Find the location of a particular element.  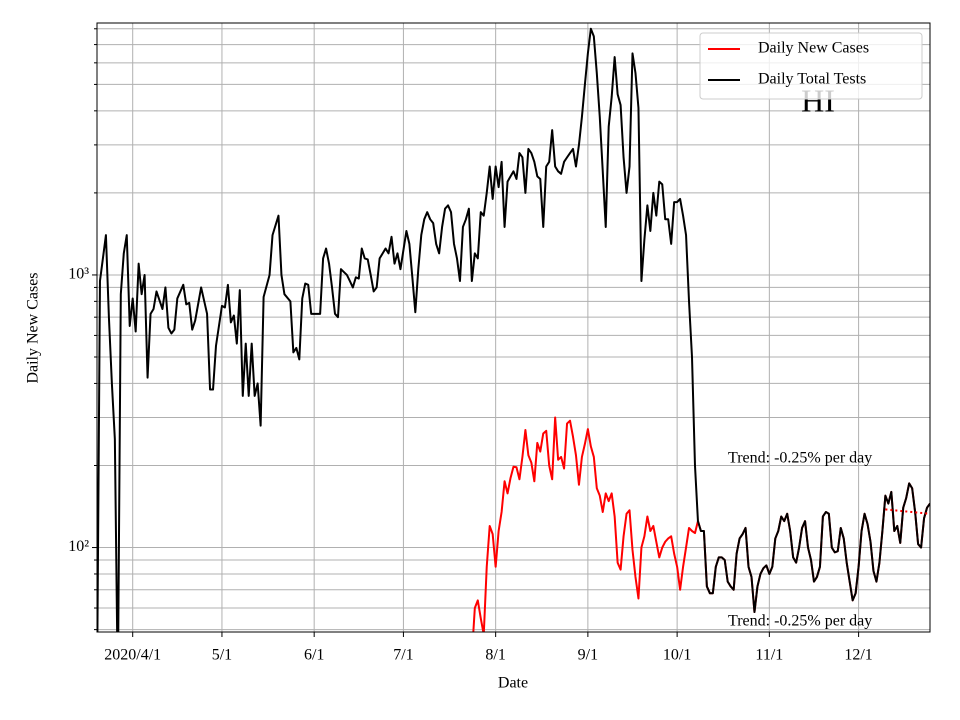

y-tick-label: 10³ is located at coordinates (78, 274).